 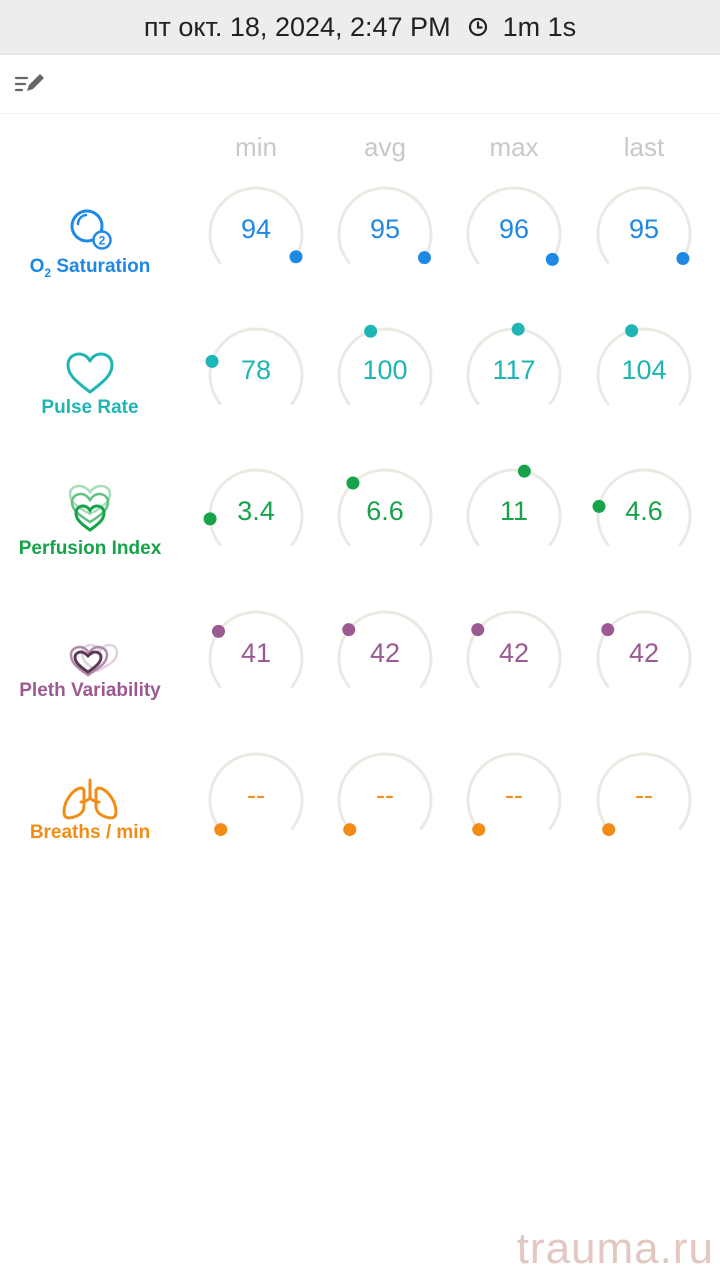 I want to click on edit-list-icon, so click(x=29, y=83).